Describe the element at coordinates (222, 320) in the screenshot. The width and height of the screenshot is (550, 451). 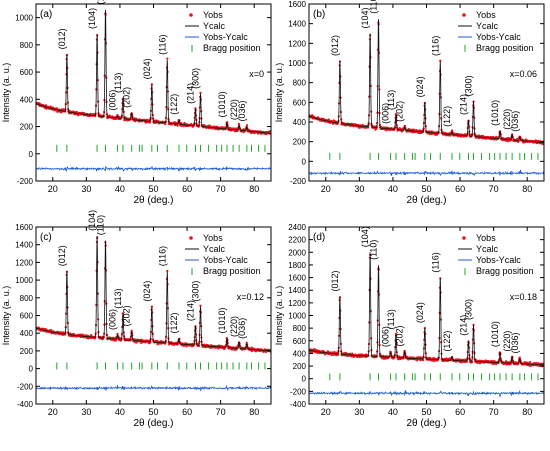
I see `peak-label: (1010)` at that location.